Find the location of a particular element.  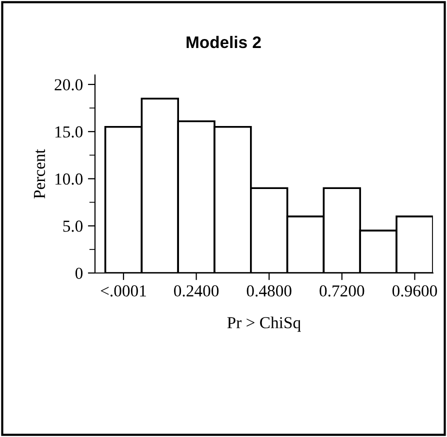

x-tick-label: 0.4800 is located at coordinates (269, 291).